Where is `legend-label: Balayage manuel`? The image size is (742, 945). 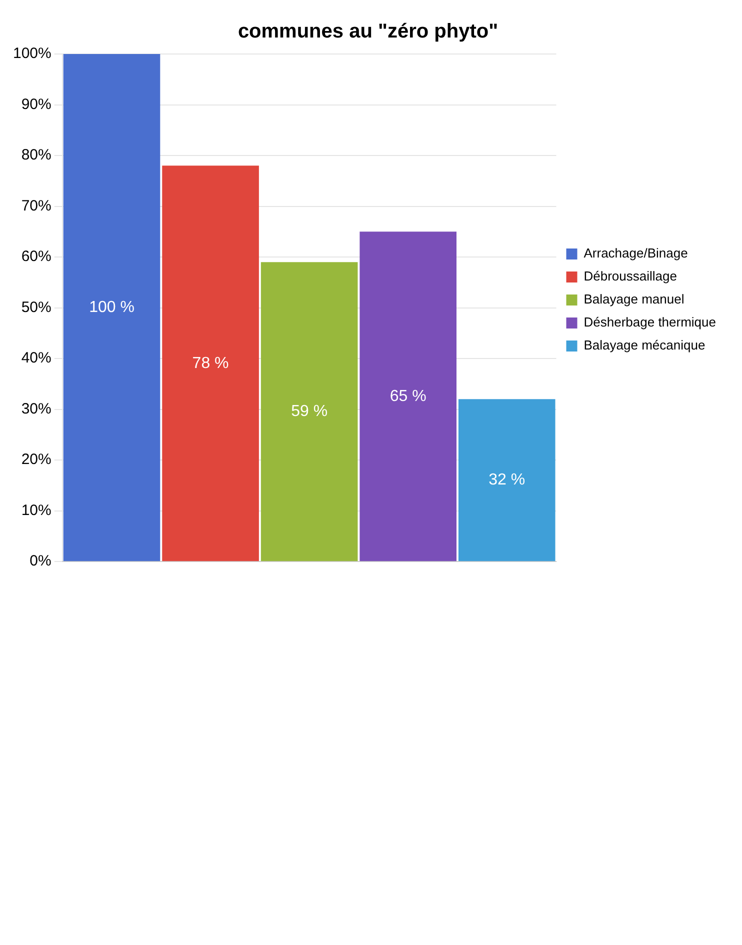
legend-label: Balayage manuel is located at coordinates (634, 299).